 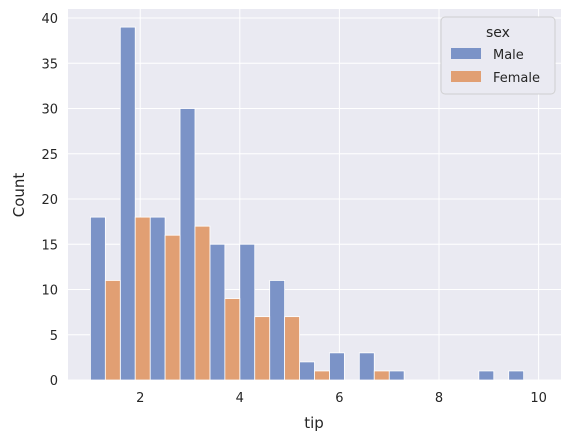 I want to click on legend: sex Male Female, so click(x=498, y=55).